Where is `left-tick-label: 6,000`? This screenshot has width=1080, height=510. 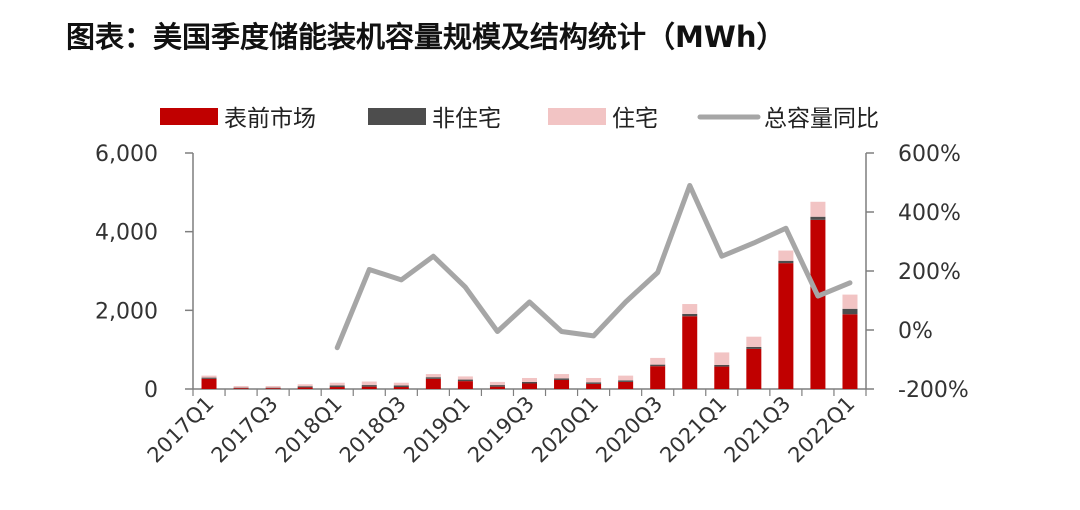
left-tick-label: 6,000 is located at coordinates (126, 154).